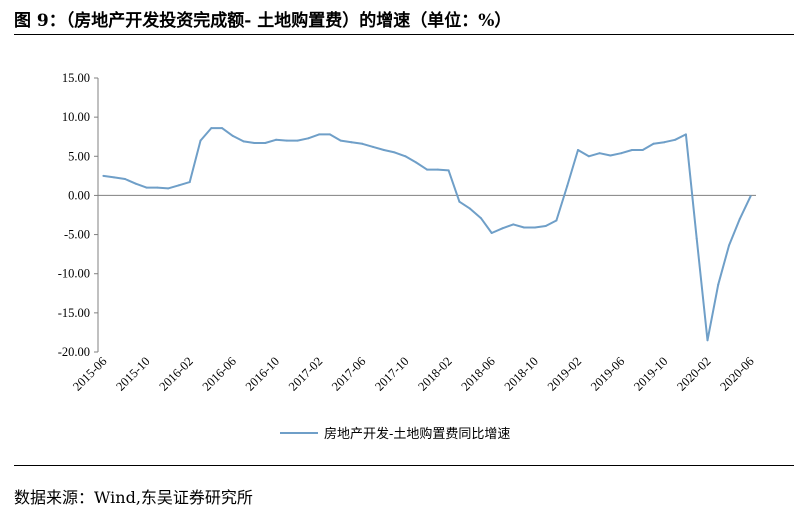  I want to click on bottom-rule, so click(404, 465).